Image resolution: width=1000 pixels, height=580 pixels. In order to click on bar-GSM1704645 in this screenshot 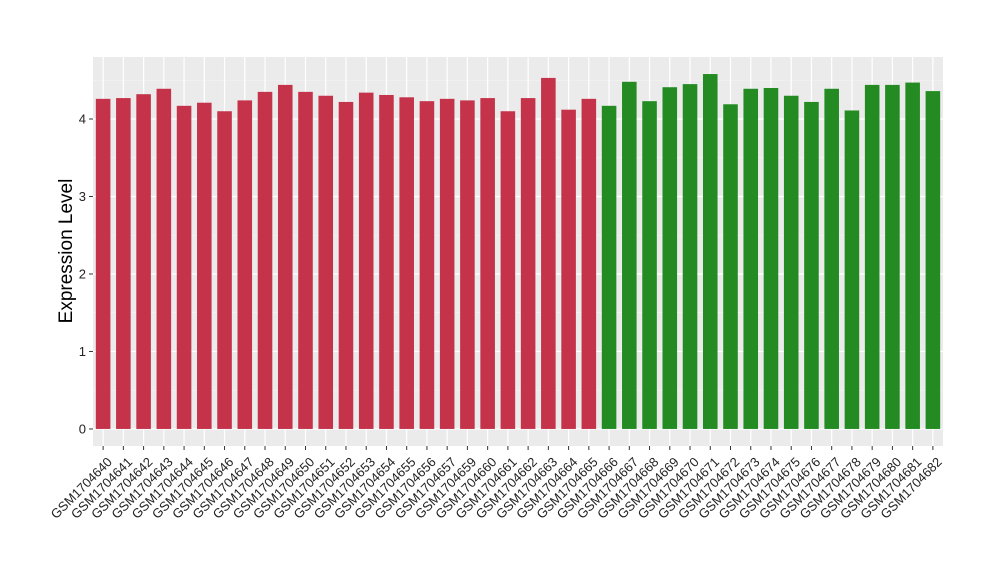, I will do `click(204, 265)`.